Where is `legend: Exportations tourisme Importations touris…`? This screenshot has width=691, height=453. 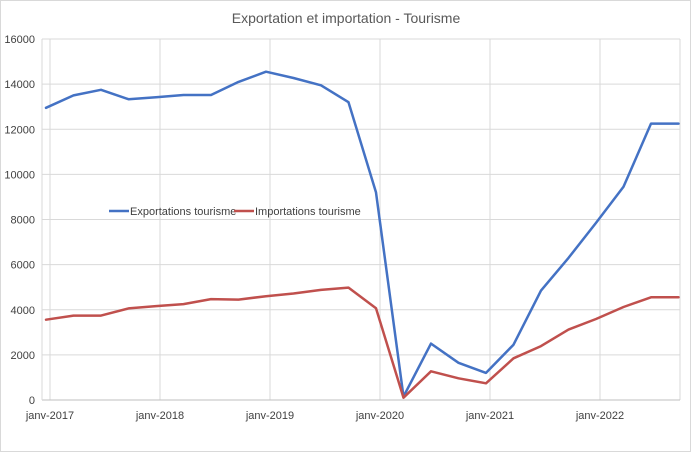
legend: Exportations tourisme Importations touris… is located at coordinates (235, 212).